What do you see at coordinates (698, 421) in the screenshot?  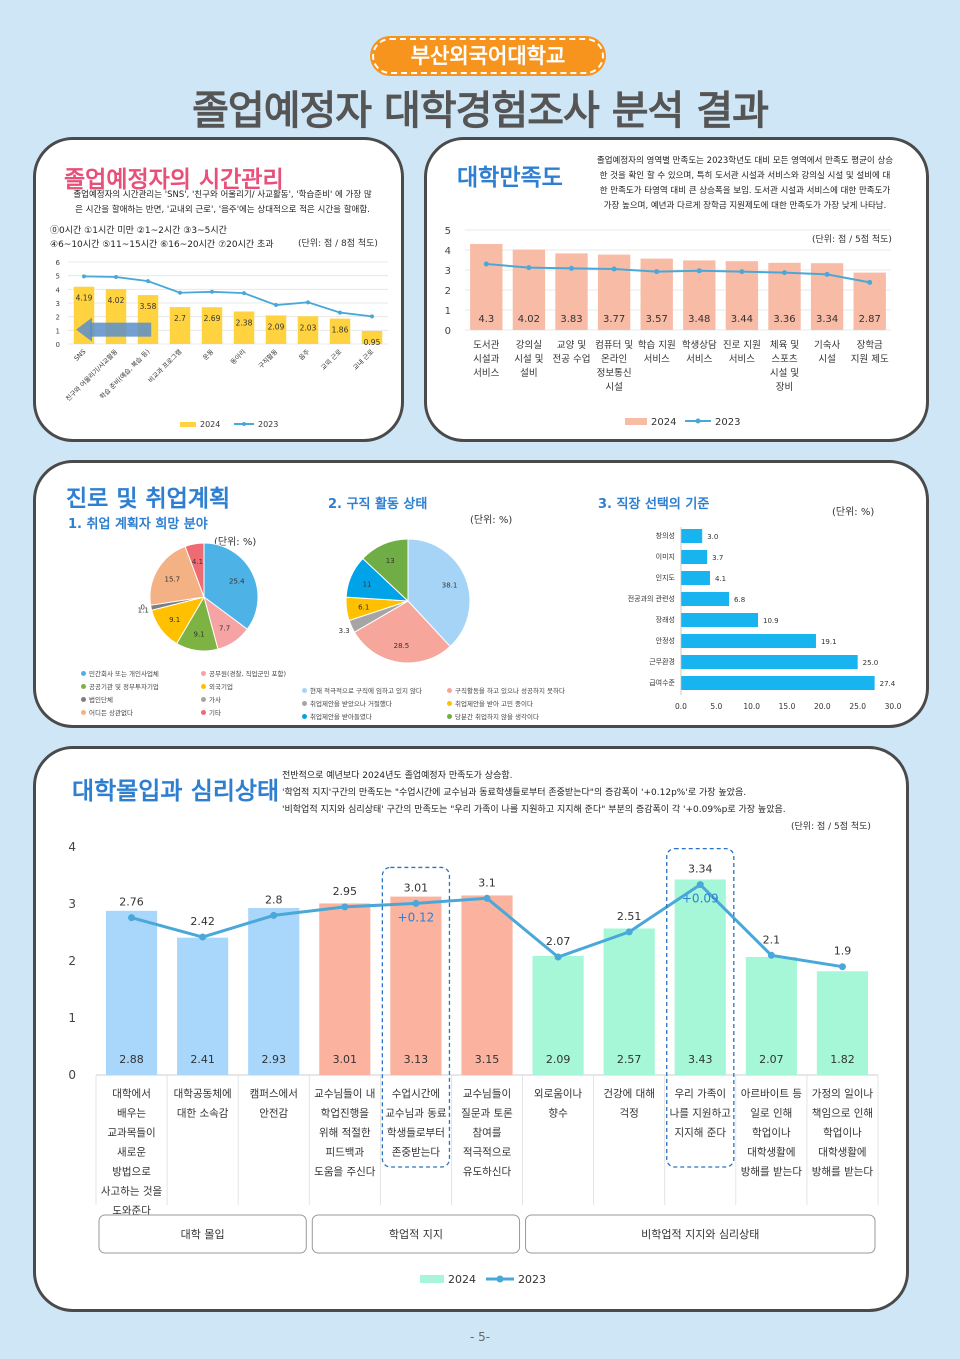 I see `legend-marker-2023` at bounding box center [698, 421].